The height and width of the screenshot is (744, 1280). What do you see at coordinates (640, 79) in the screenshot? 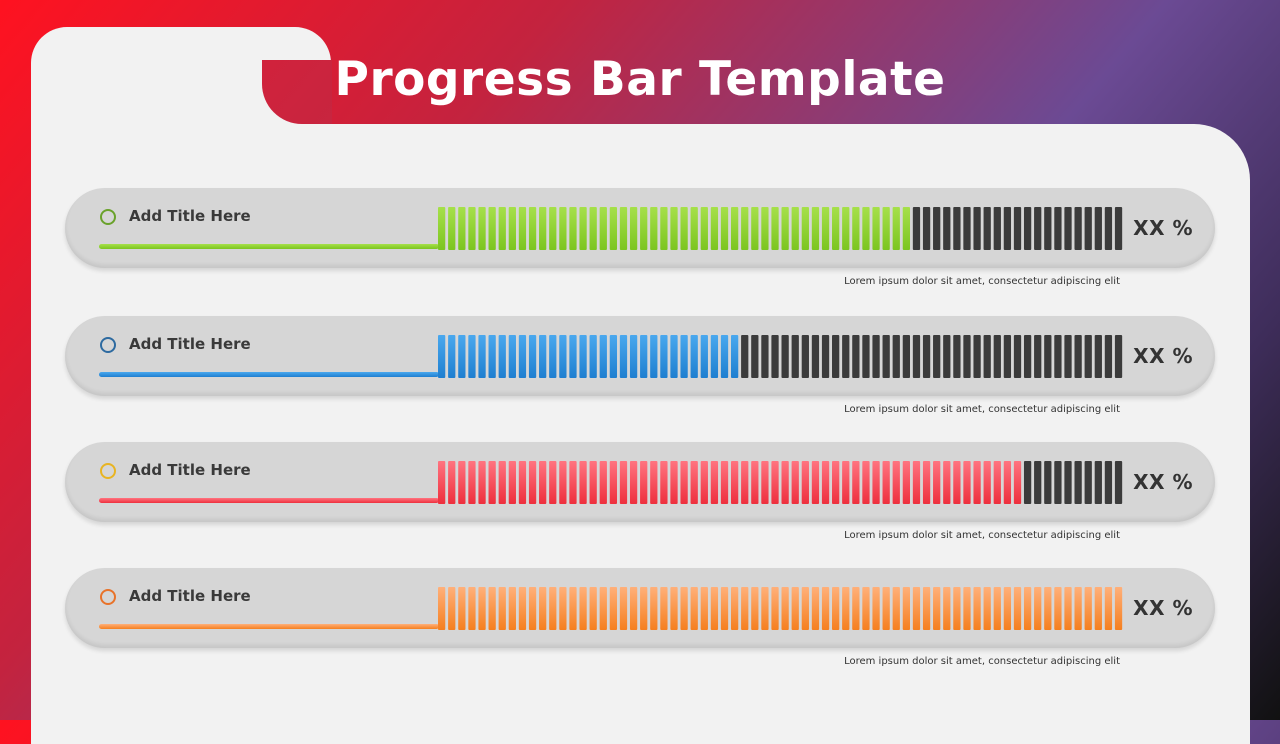
I see `page-title: Progress Bar Template` at bounding box center [640, 79].